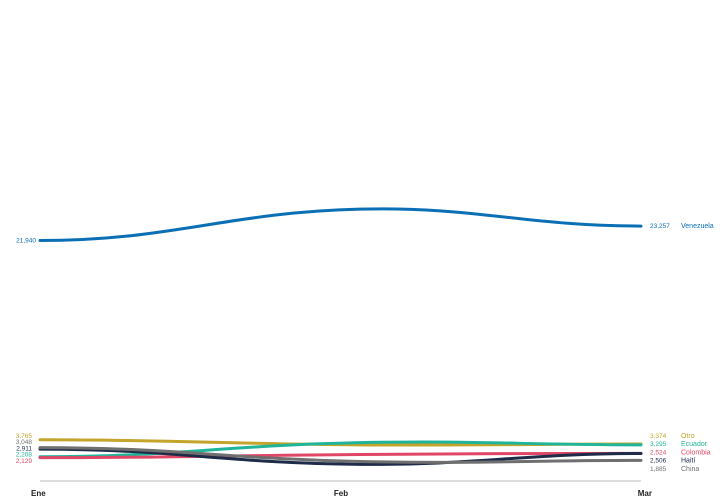 This screenshot has height=498, width=721. What do you see at coordinates (38, 493) in the screenshot?
I see `x-tick-label: Ene` at bounding box center [38, 493].